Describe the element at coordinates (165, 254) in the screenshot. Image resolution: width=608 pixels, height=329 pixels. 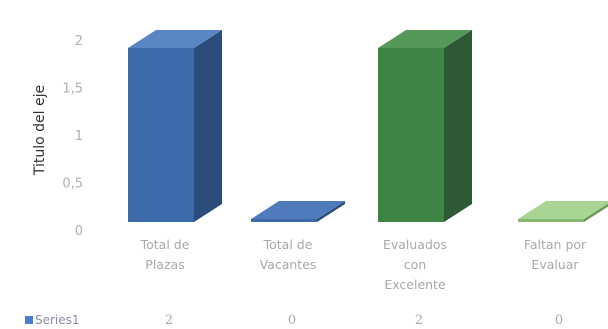
I see `x-category-label: Total de Plazas` at that location.